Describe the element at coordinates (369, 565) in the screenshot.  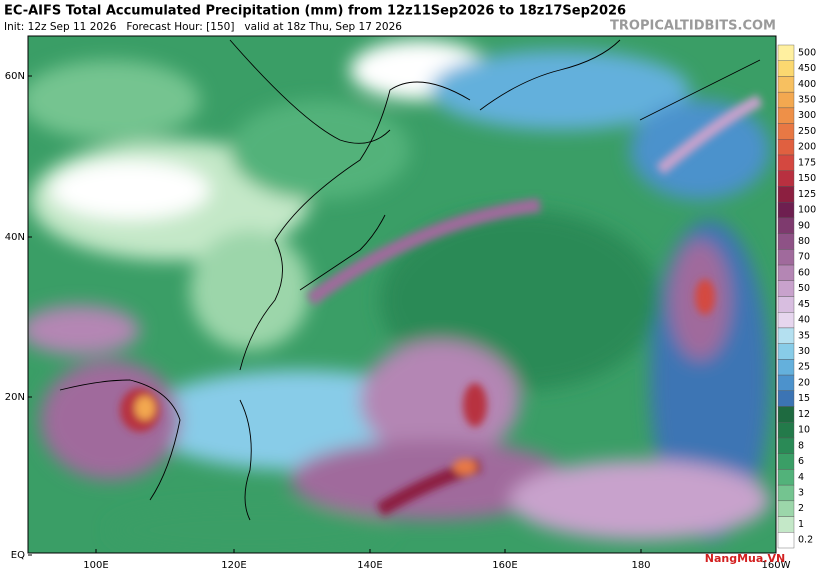
I see `lon-label: 140E` at that location.